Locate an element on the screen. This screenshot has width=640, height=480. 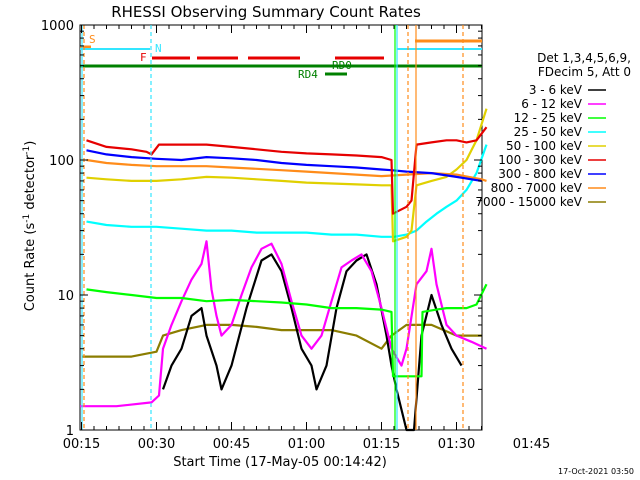
series-line-12-25-kev is located at coordinates (287, 330).